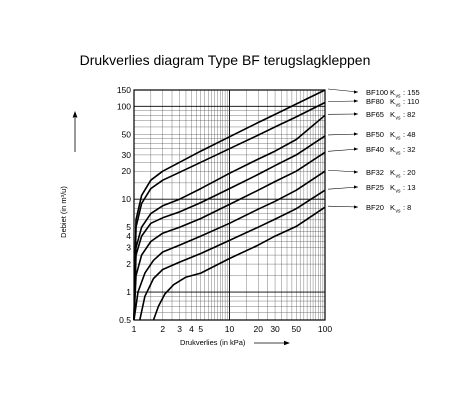 The image size is (450, 400). Describe the element at coordinates (127, 155) in the screenshot. I see `y-tick-label: 30` at that location.